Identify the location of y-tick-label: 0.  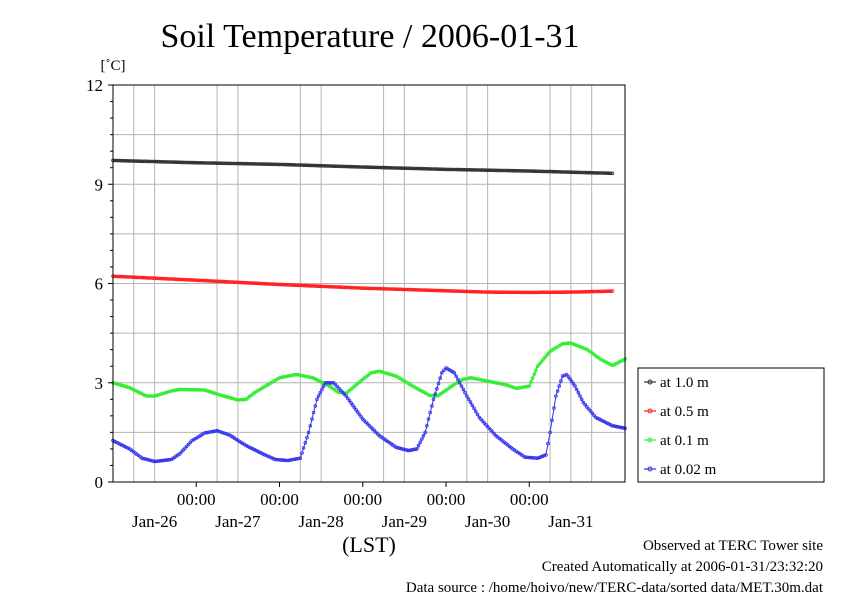
(99, 482).